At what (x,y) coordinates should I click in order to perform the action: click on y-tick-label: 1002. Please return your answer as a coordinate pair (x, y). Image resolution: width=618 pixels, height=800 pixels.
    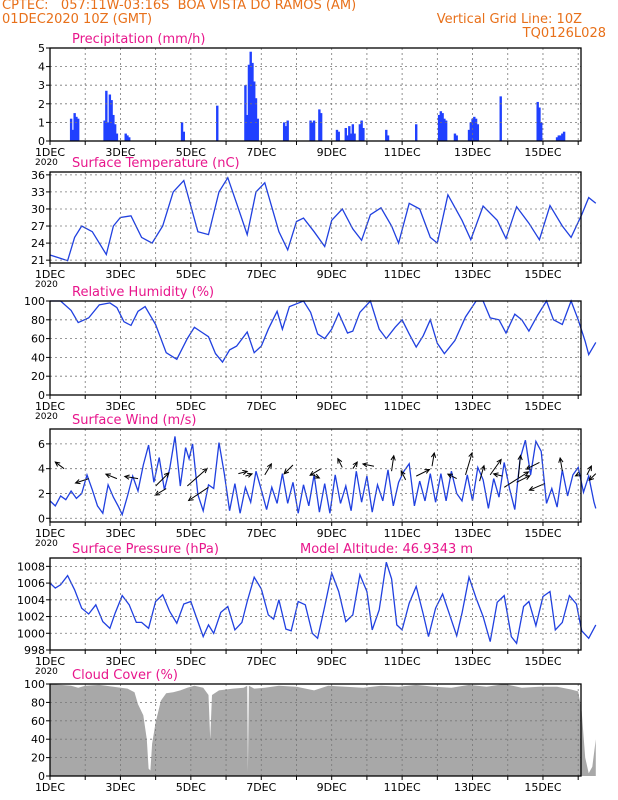
    Looking at the image, I should click on (31, 617).